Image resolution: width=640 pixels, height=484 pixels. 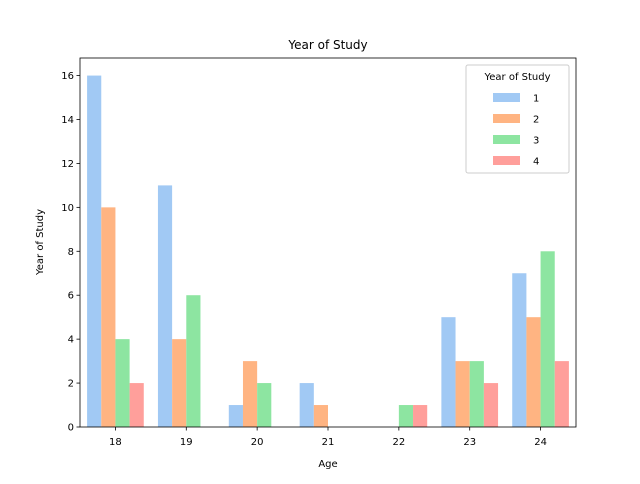 What do you see at coordinates (71, 340) in the screenshot?
I see `y-tick-label: 4` at bounding box center [71, 340].